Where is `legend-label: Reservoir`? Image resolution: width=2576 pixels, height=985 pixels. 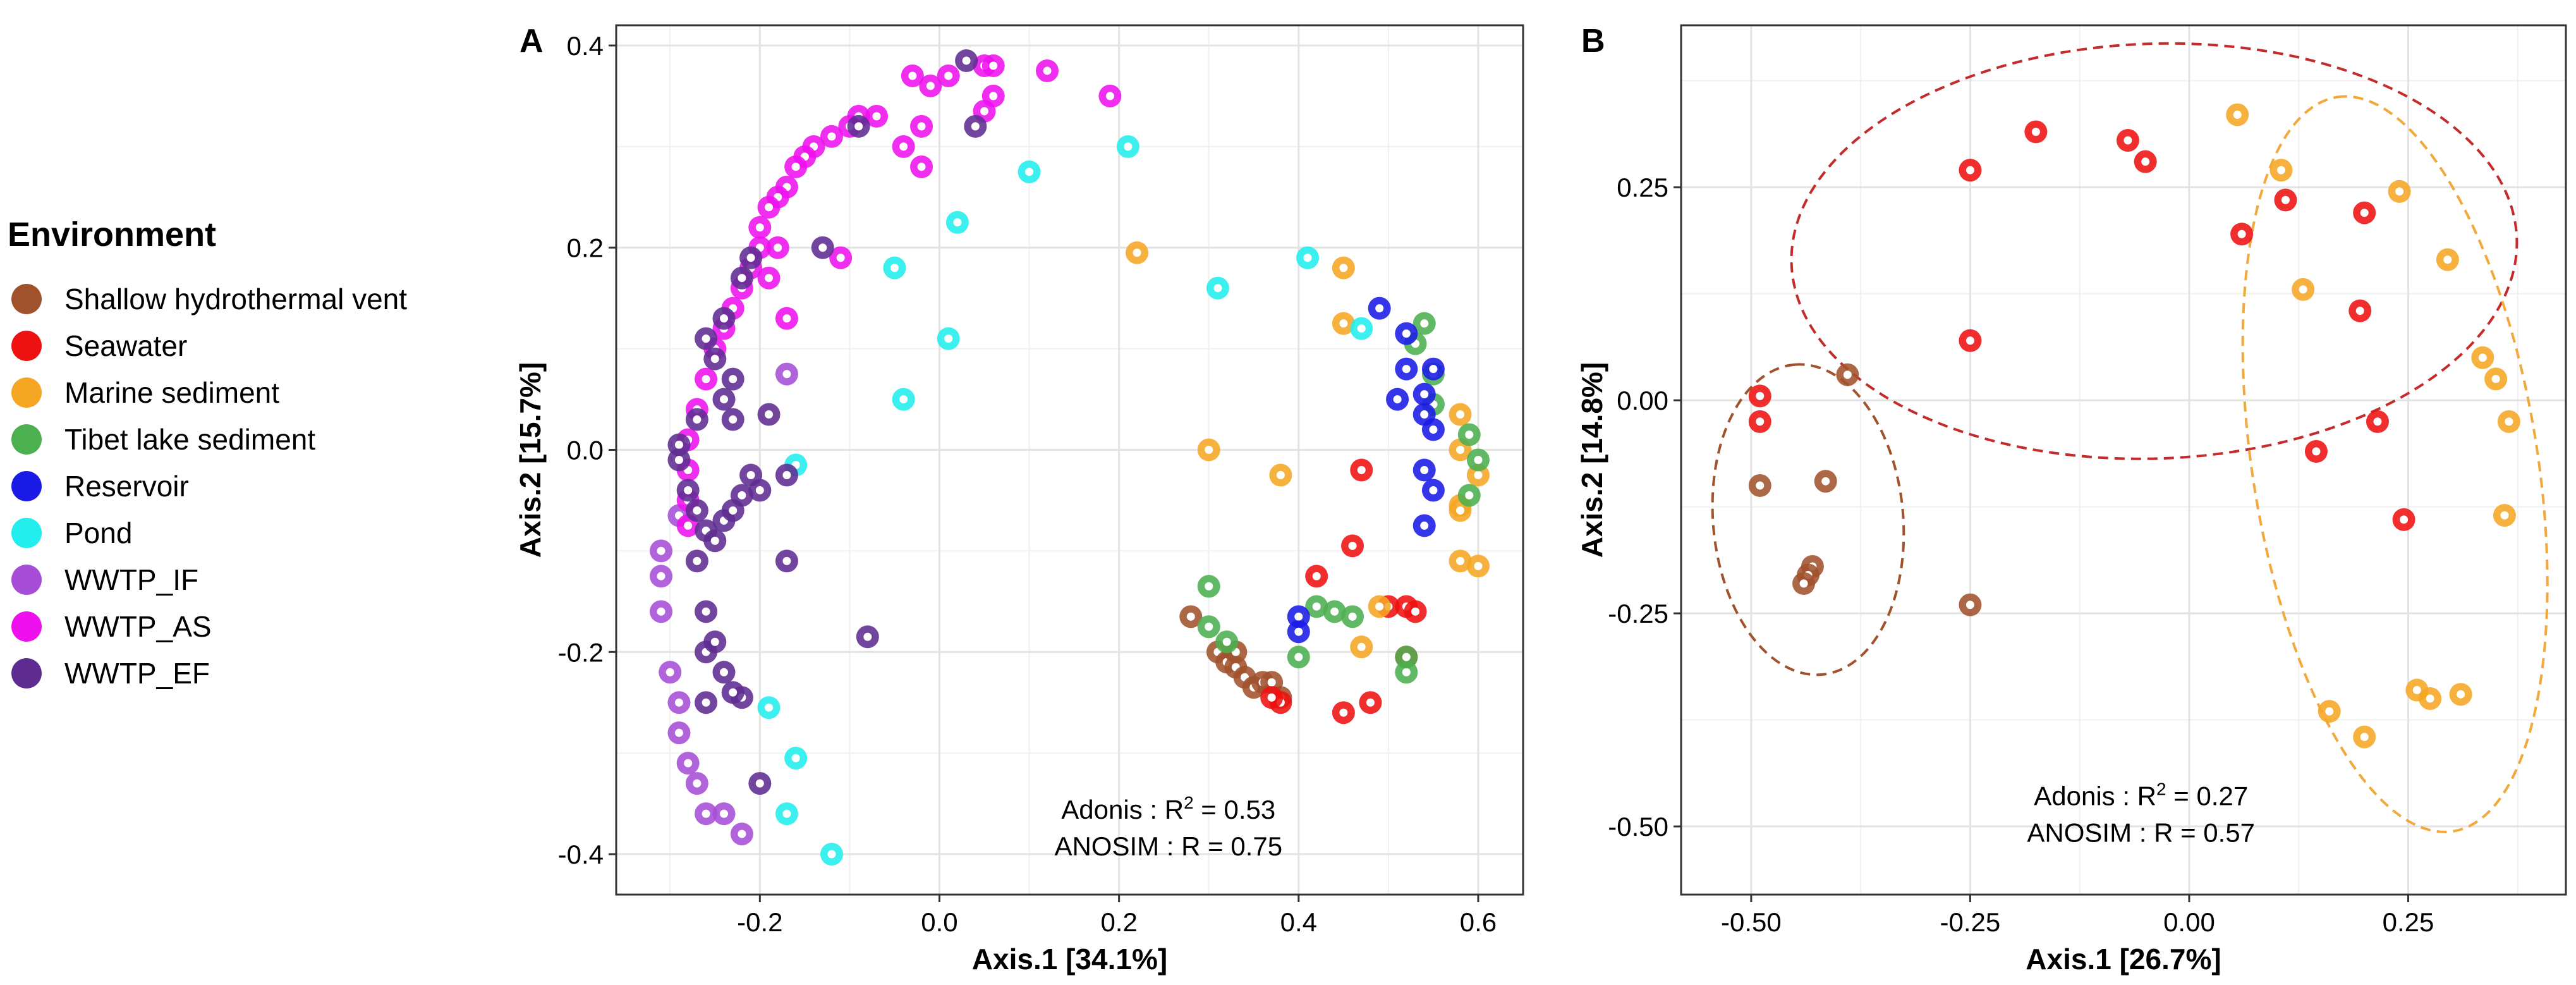 legend-label: Reservoir is located at coordinates (126, 486).